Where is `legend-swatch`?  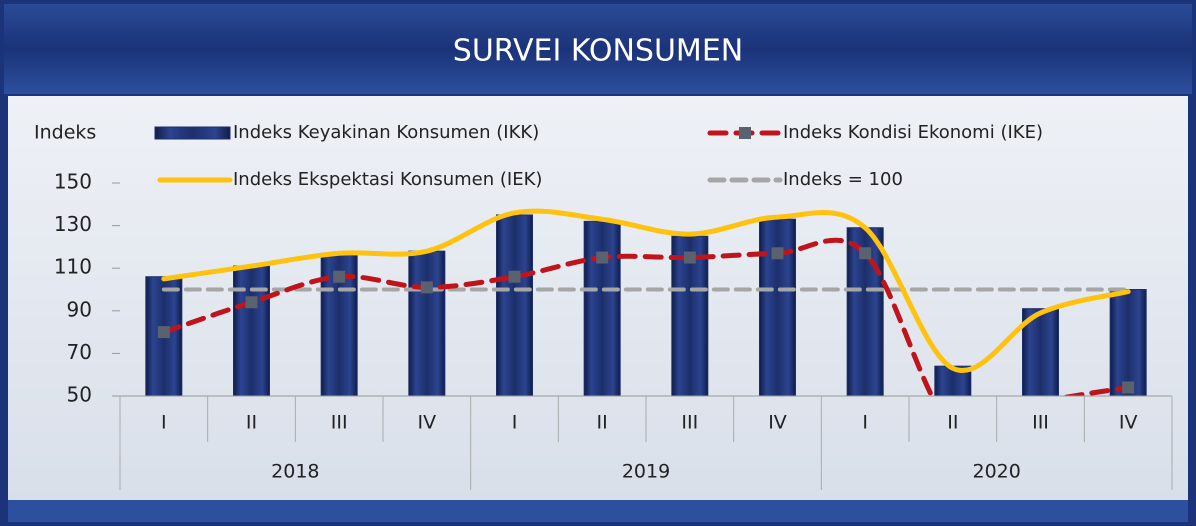 legend-swatch is located at coordinates (192, 133).